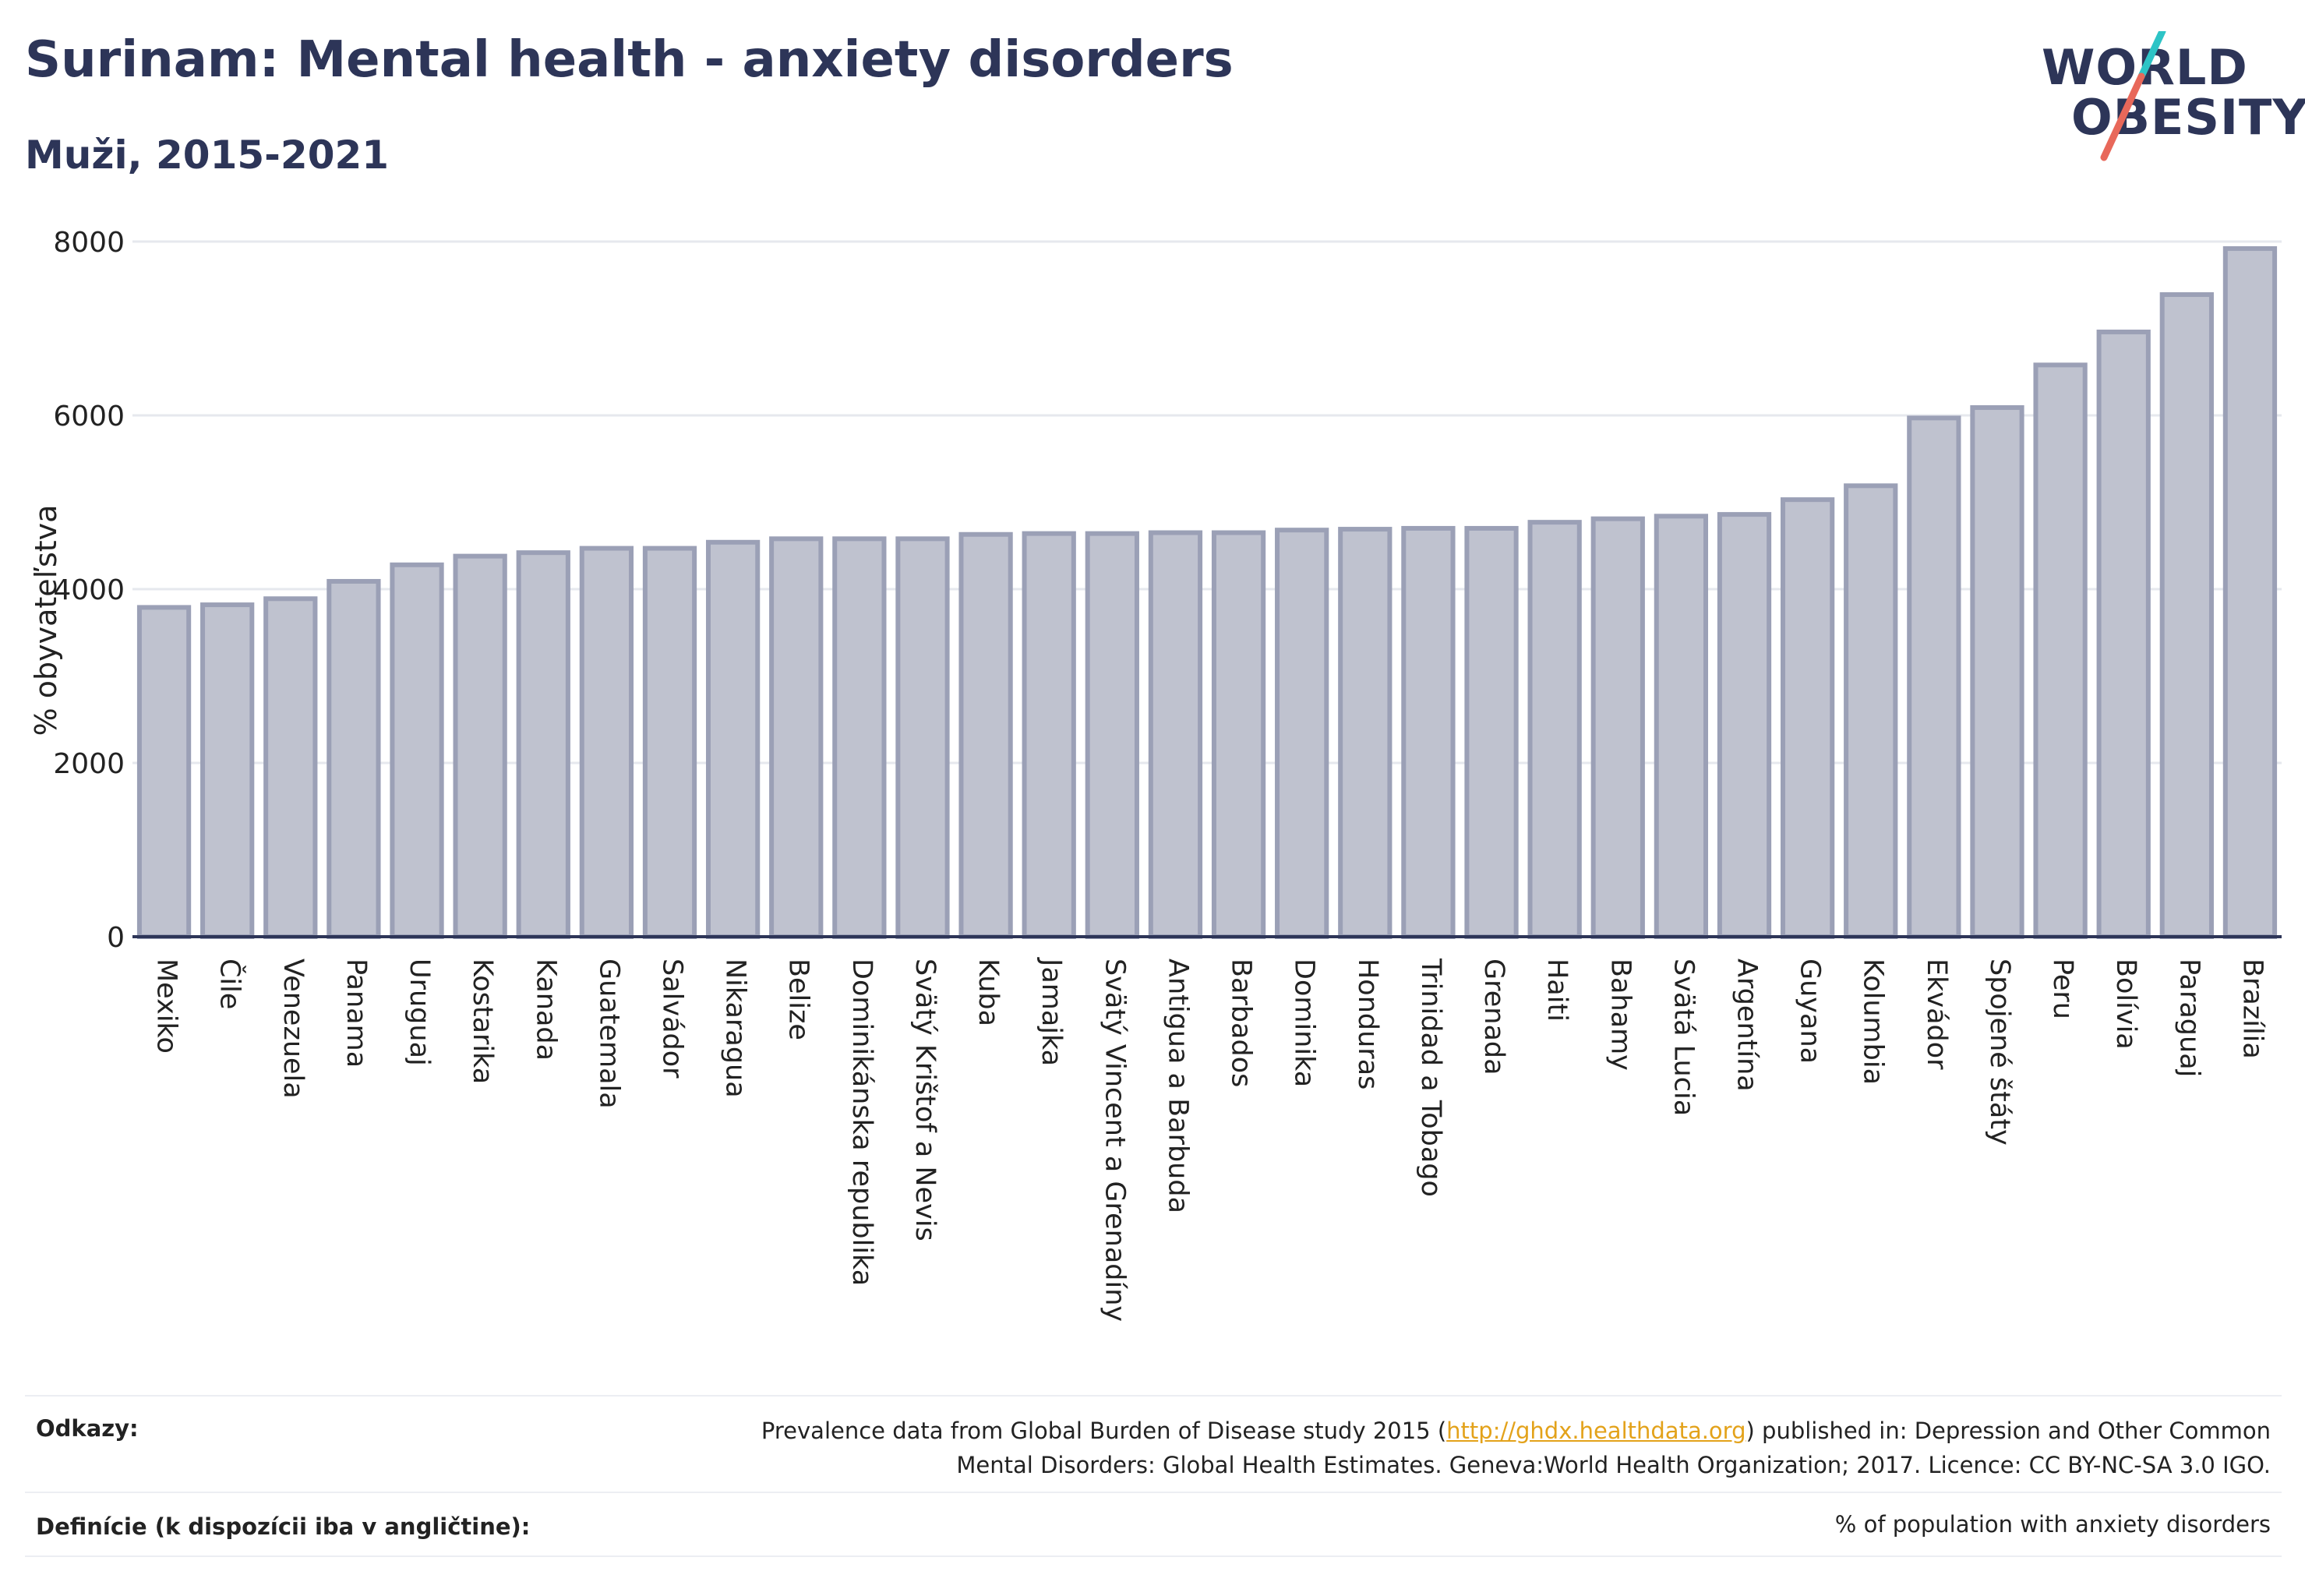  Describe the element at coordinates (545, 1010) in the screenshot. I see `x-tick-label: Kanada` at that location.